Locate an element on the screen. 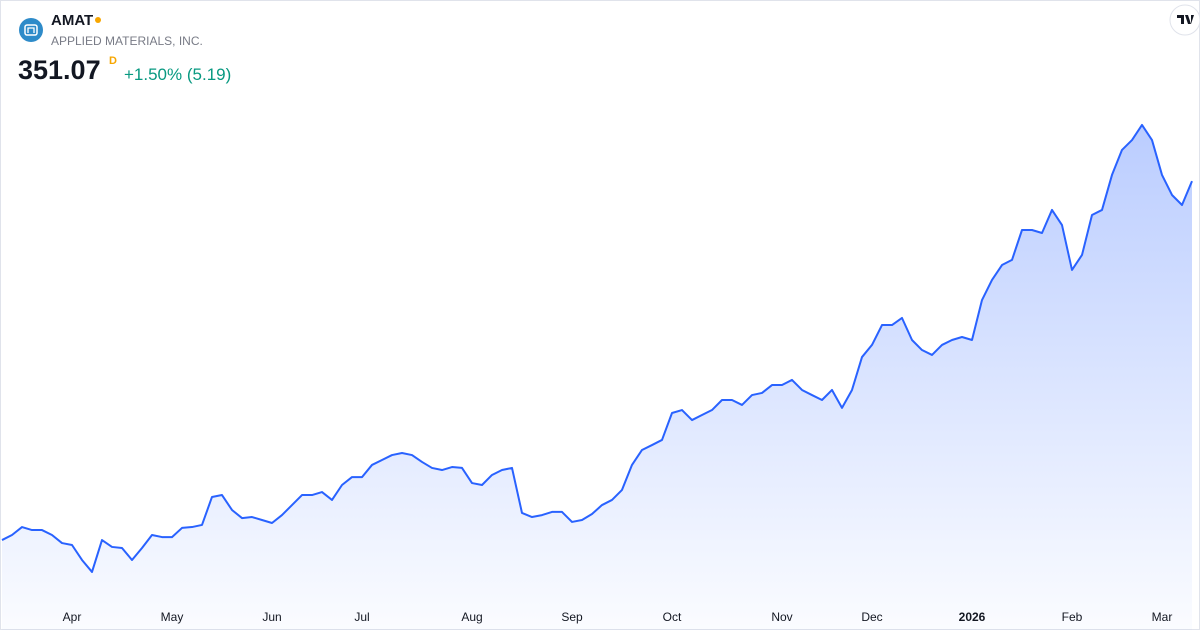 The image size is (1200, 630). price-change: +1.50% (5.19) is located at coordinates (178, 74).